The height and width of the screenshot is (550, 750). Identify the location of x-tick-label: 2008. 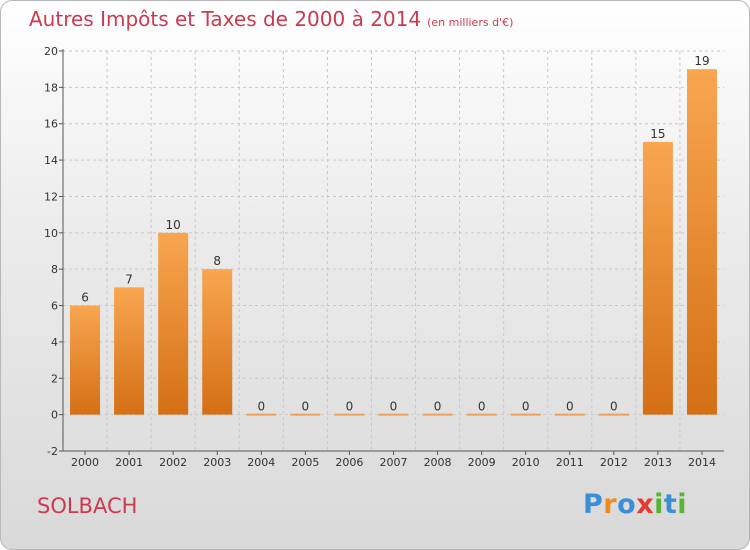
(438, 462).